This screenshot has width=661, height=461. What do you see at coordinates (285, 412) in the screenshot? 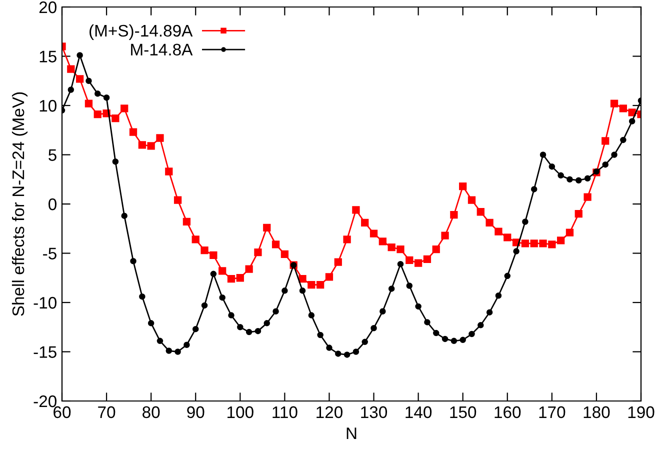
I see `x-tick-label: 110` at bounding box center [285, 412].